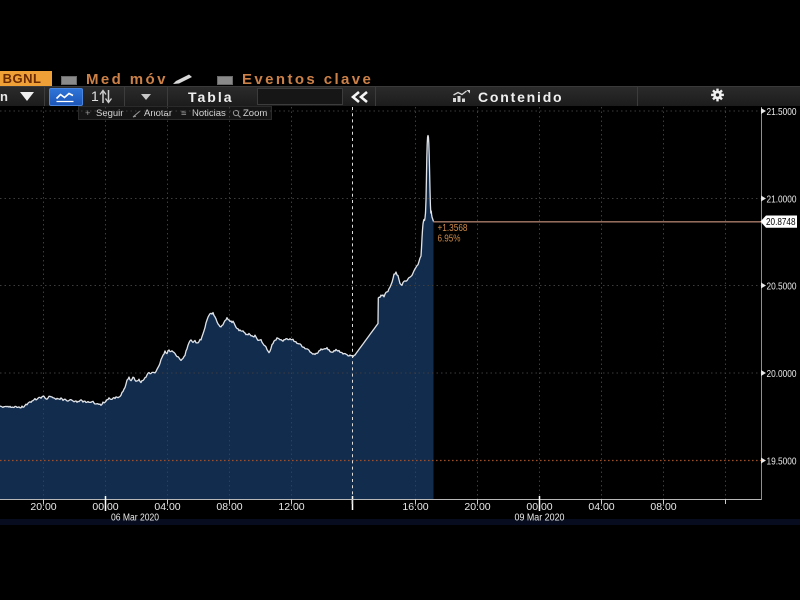 This screenshot has height=600, width=800. I want to click on svg-text: +1.3568, so click(453, 228).